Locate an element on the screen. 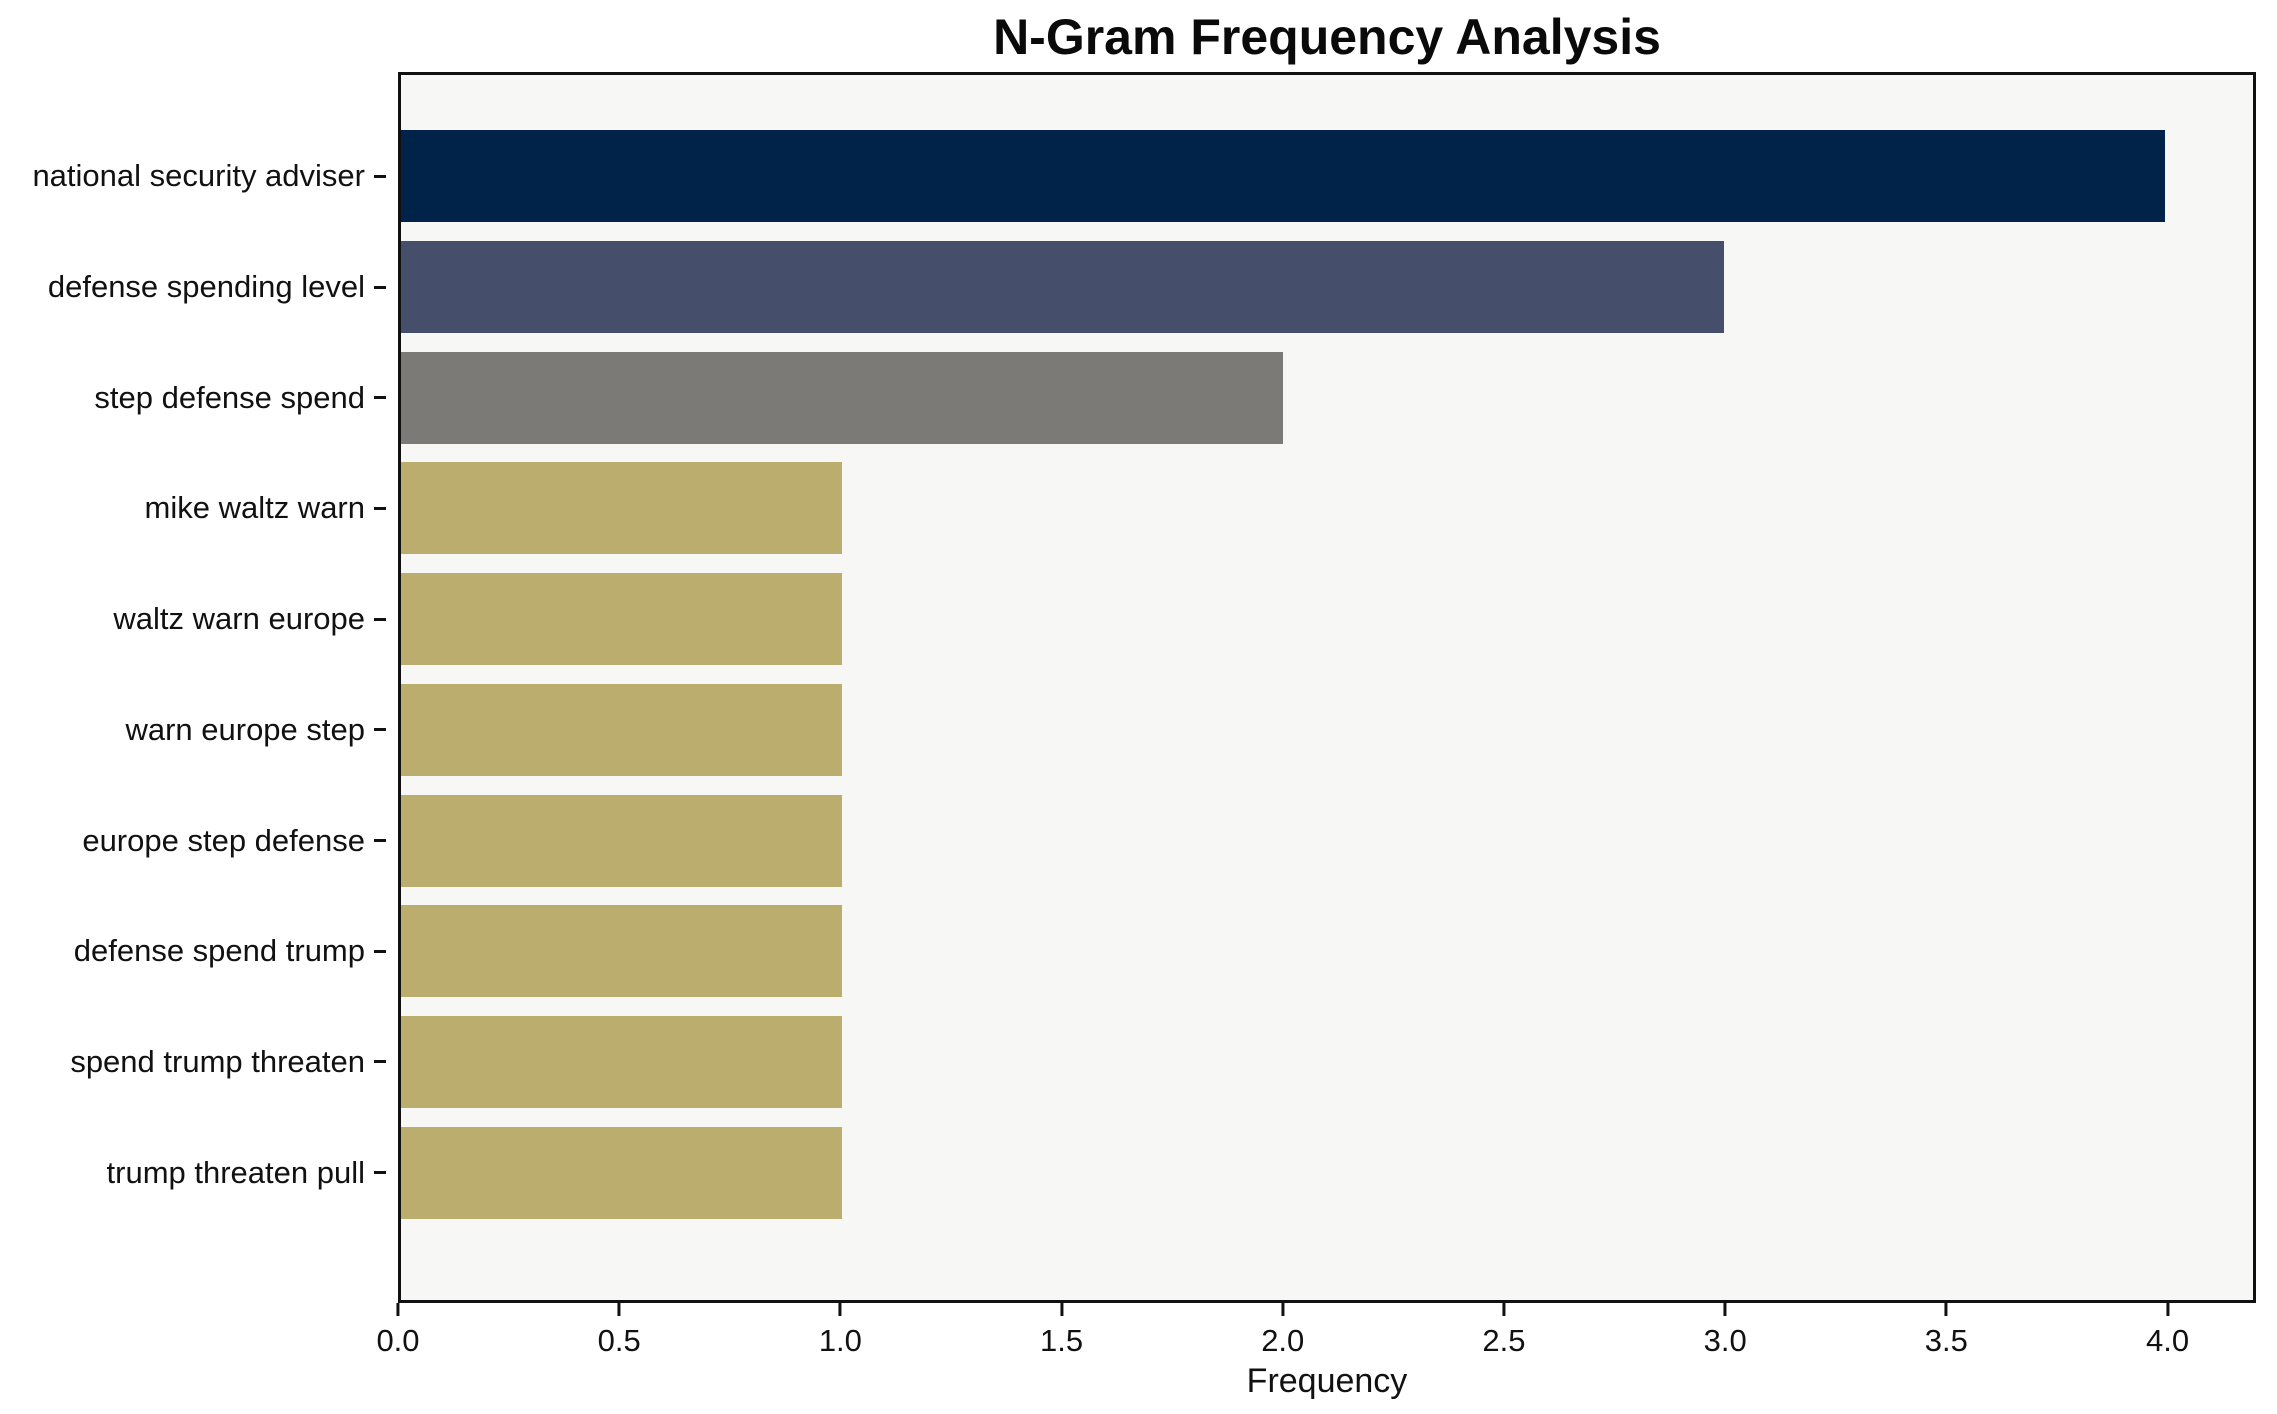 This screenshot has height=1414, width=2277. y-tick-label: defense spending level is located at coordinates (206, 287).